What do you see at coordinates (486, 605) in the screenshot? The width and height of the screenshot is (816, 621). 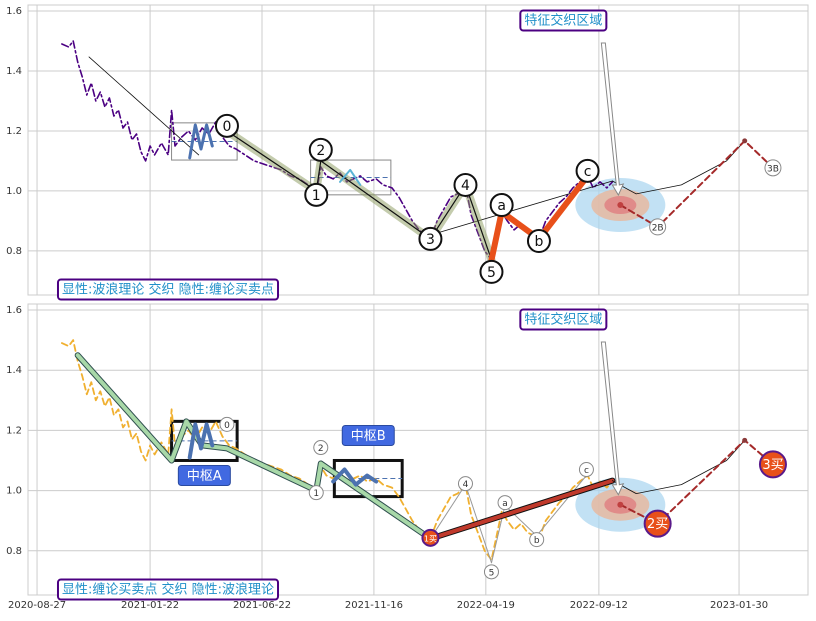 I see `x-tick-label: 2022-04-19` at bounding box center [486, 605].